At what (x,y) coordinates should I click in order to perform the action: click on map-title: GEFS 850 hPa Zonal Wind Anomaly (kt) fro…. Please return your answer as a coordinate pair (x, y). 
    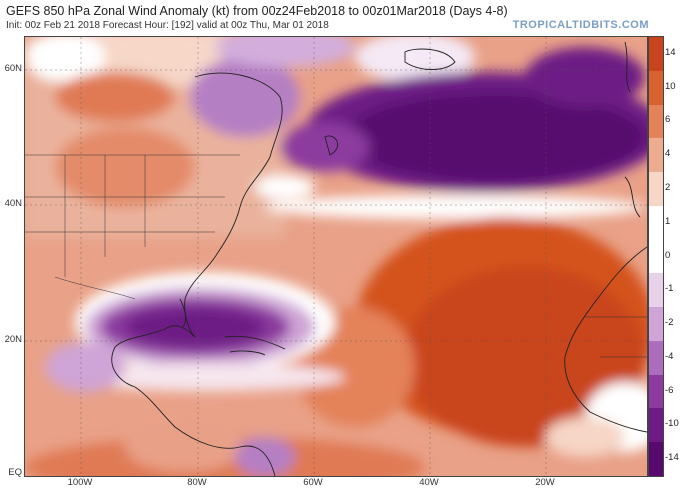
    Looking at the image, I should click on (257, 11).